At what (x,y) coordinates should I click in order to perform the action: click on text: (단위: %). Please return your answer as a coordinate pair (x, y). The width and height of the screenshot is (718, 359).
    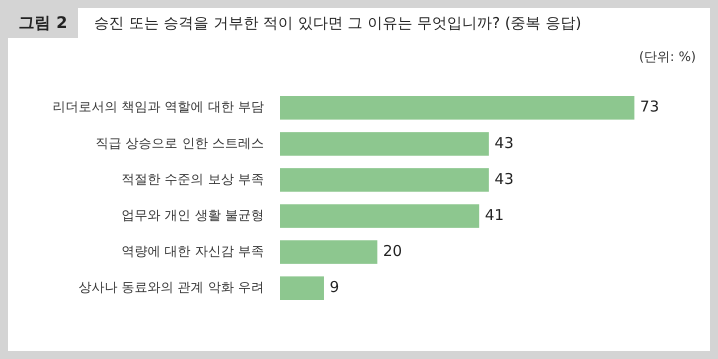
    Looking at the image, I should click on (667, 57).